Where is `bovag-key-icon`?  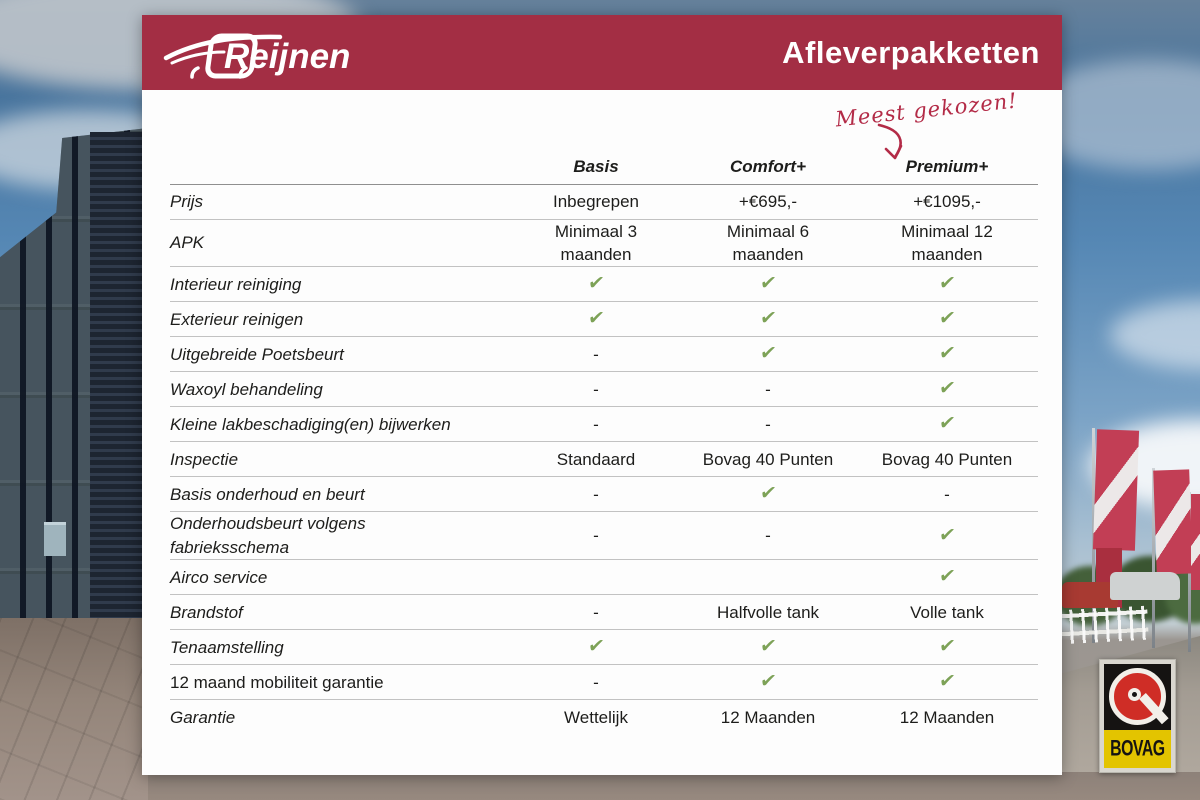 bovag-key-icon is located at coordinates (1137, 697).